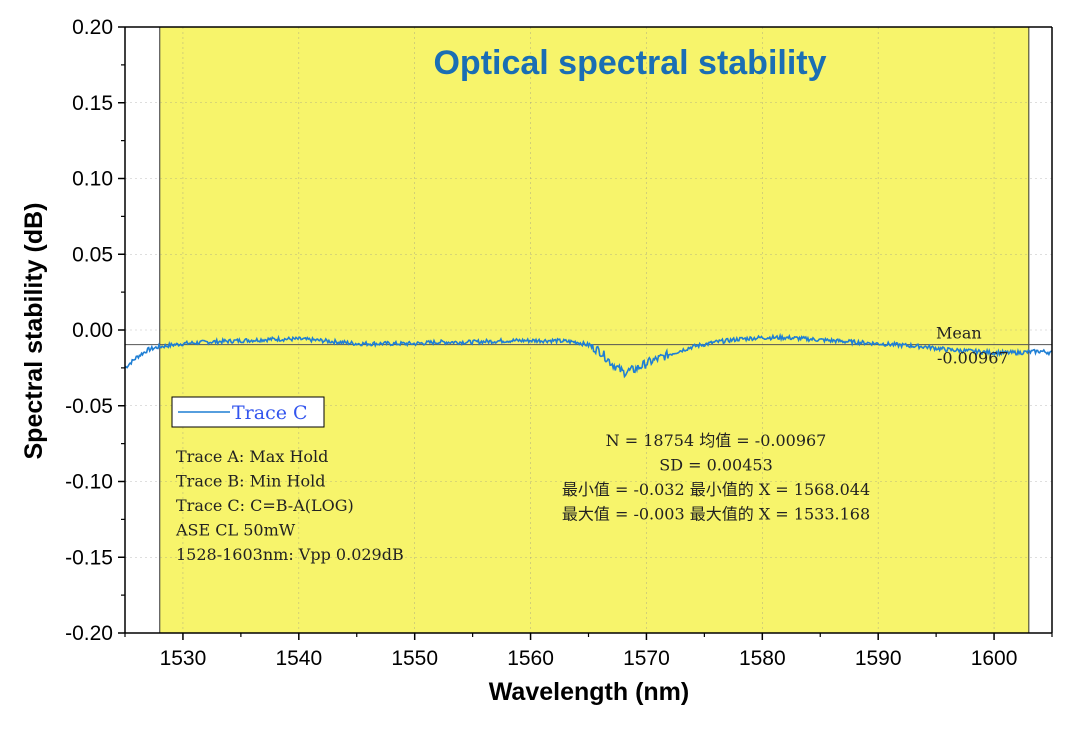  Describe the element at coordinates (959, 333) in the screenshot. I see `mean-label: Mean` at that location.